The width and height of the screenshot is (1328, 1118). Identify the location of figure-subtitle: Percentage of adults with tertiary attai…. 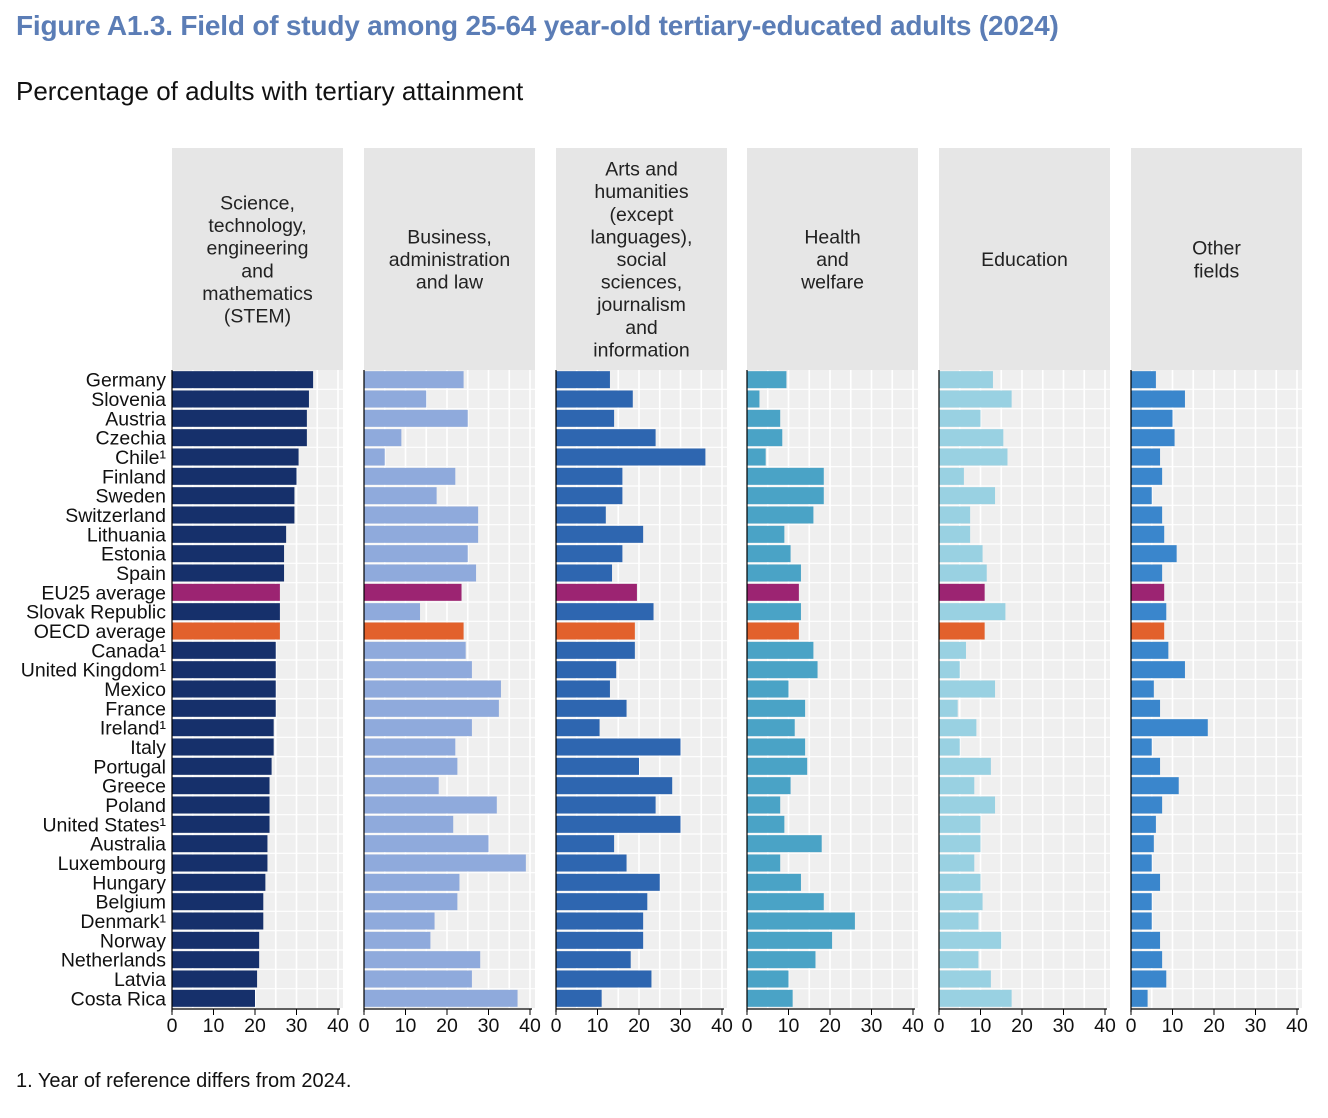
(270, 91).